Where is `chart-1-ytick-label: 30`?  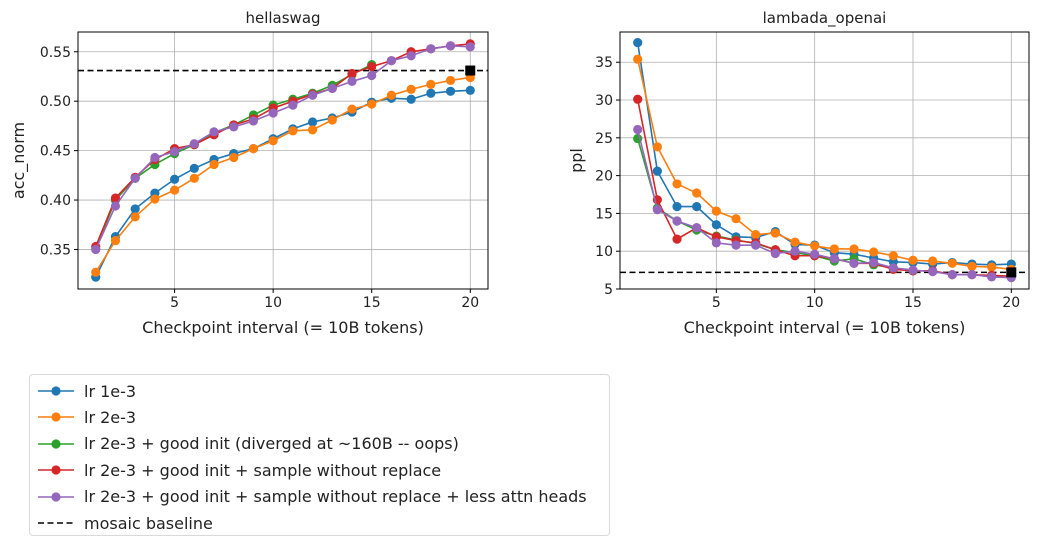
chart-1-ytick-label: 30 is located at coordinates (604, 101).